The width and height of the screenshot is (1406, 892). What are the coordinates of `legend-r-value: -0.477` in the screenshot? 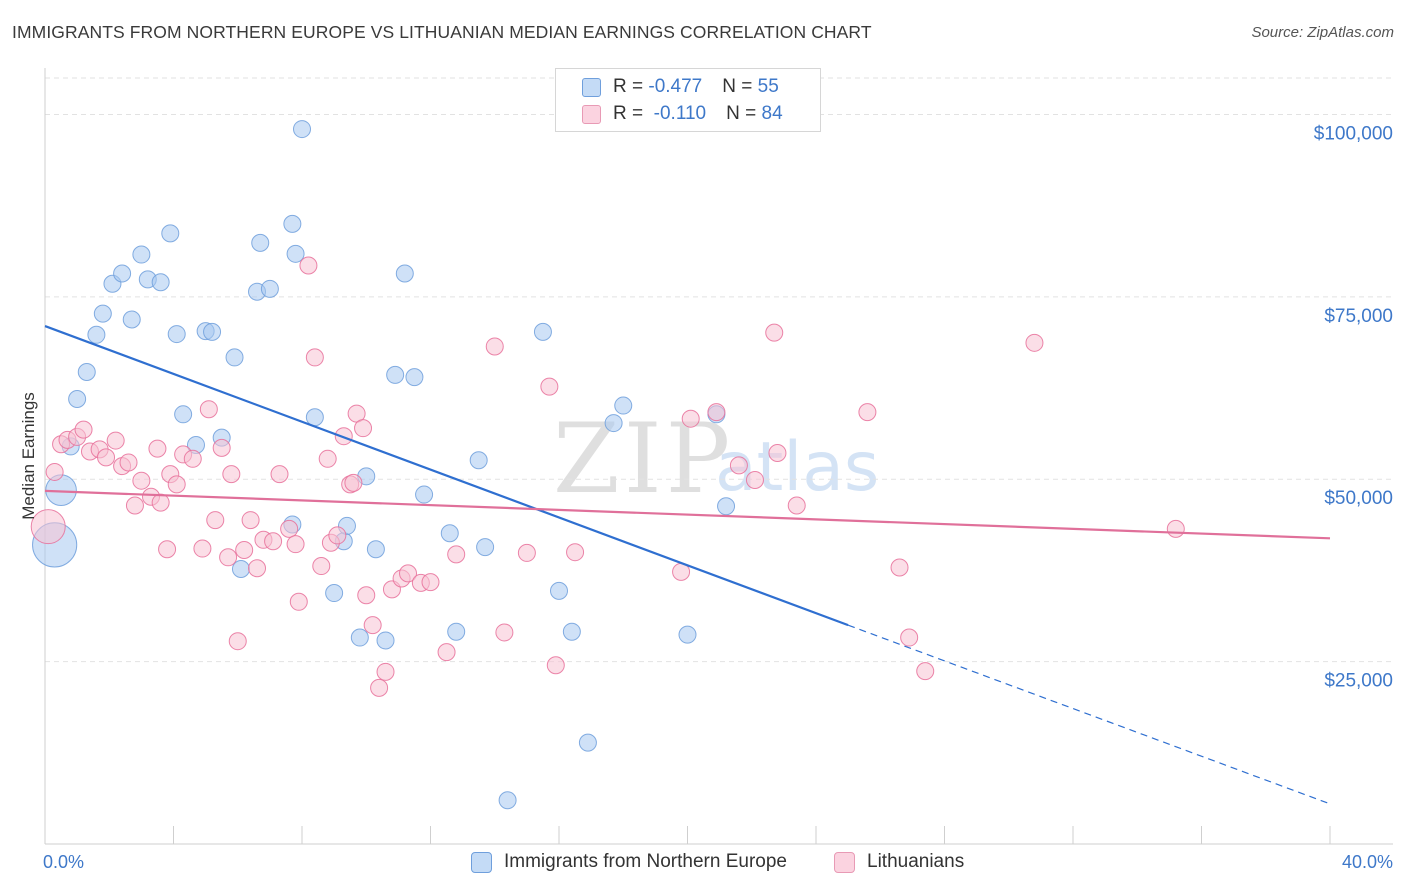 It's located at (675, 86).